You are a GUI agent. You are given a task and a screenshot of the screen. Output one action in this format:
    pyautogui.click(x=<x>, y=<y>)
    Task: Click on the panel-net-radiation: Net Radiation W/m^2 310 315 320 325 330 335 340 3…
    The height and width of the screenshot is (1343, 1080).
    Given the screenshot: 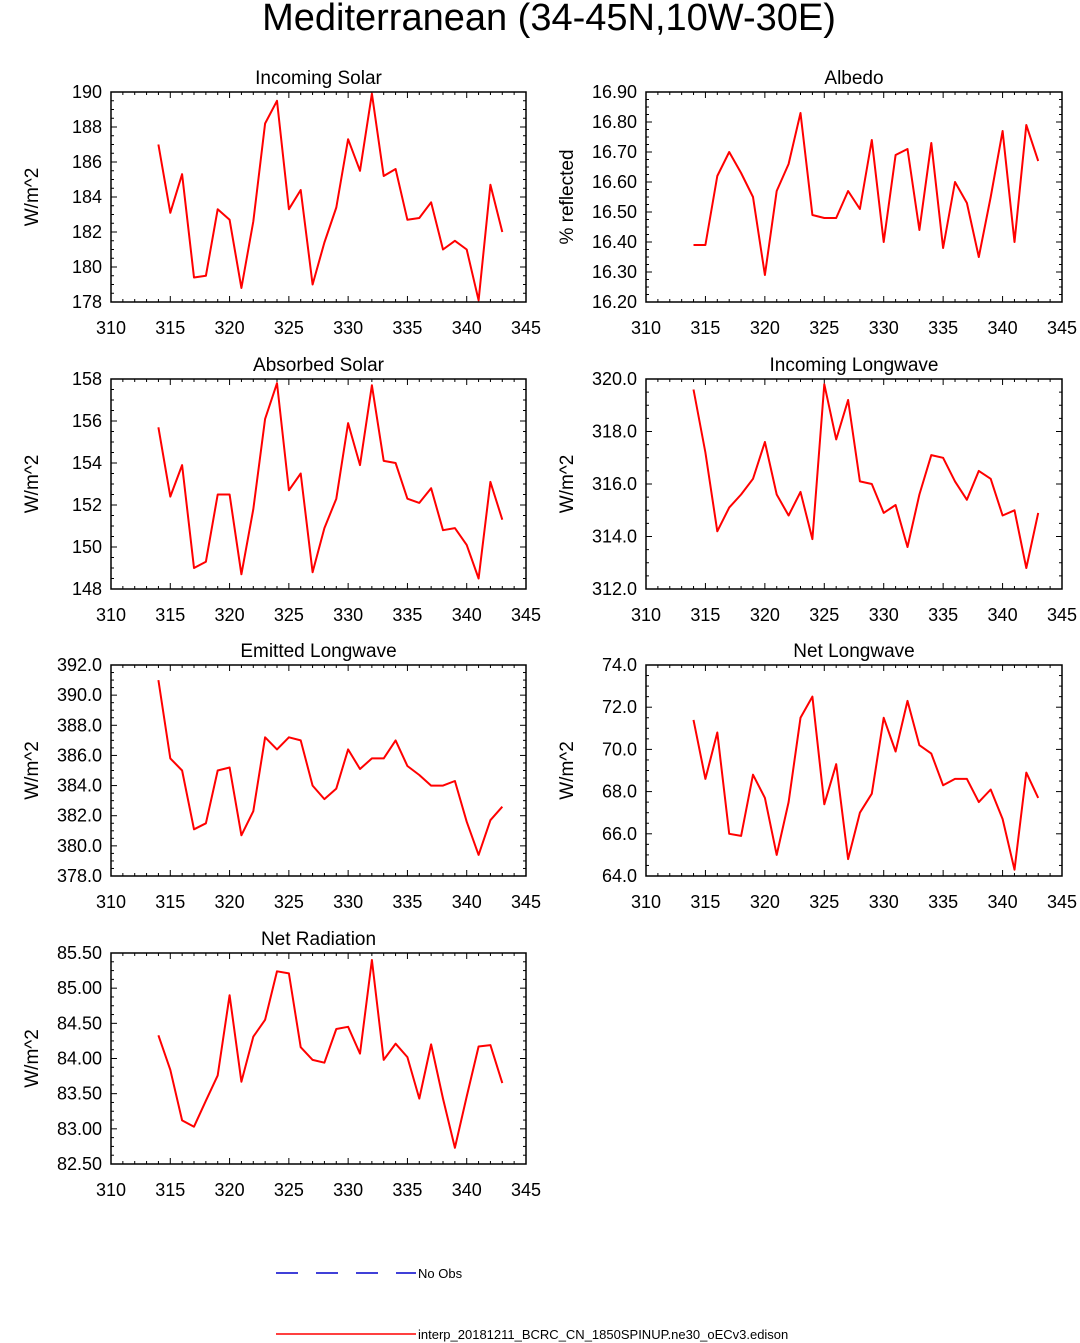 What is the action you would take?
    pyautogui.click(x=281, y=1064)
    